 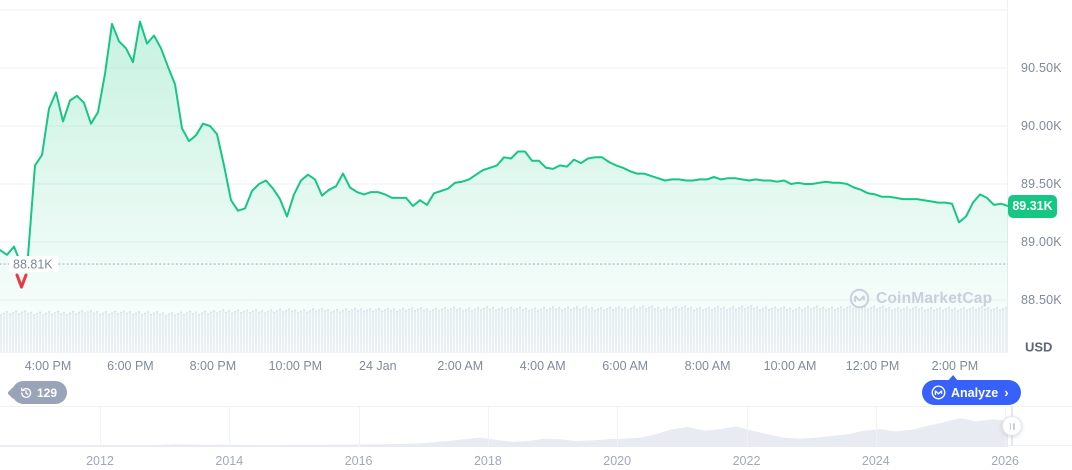 I want to click on watermark: CoinMarketCap, so click(x=920, y=298).